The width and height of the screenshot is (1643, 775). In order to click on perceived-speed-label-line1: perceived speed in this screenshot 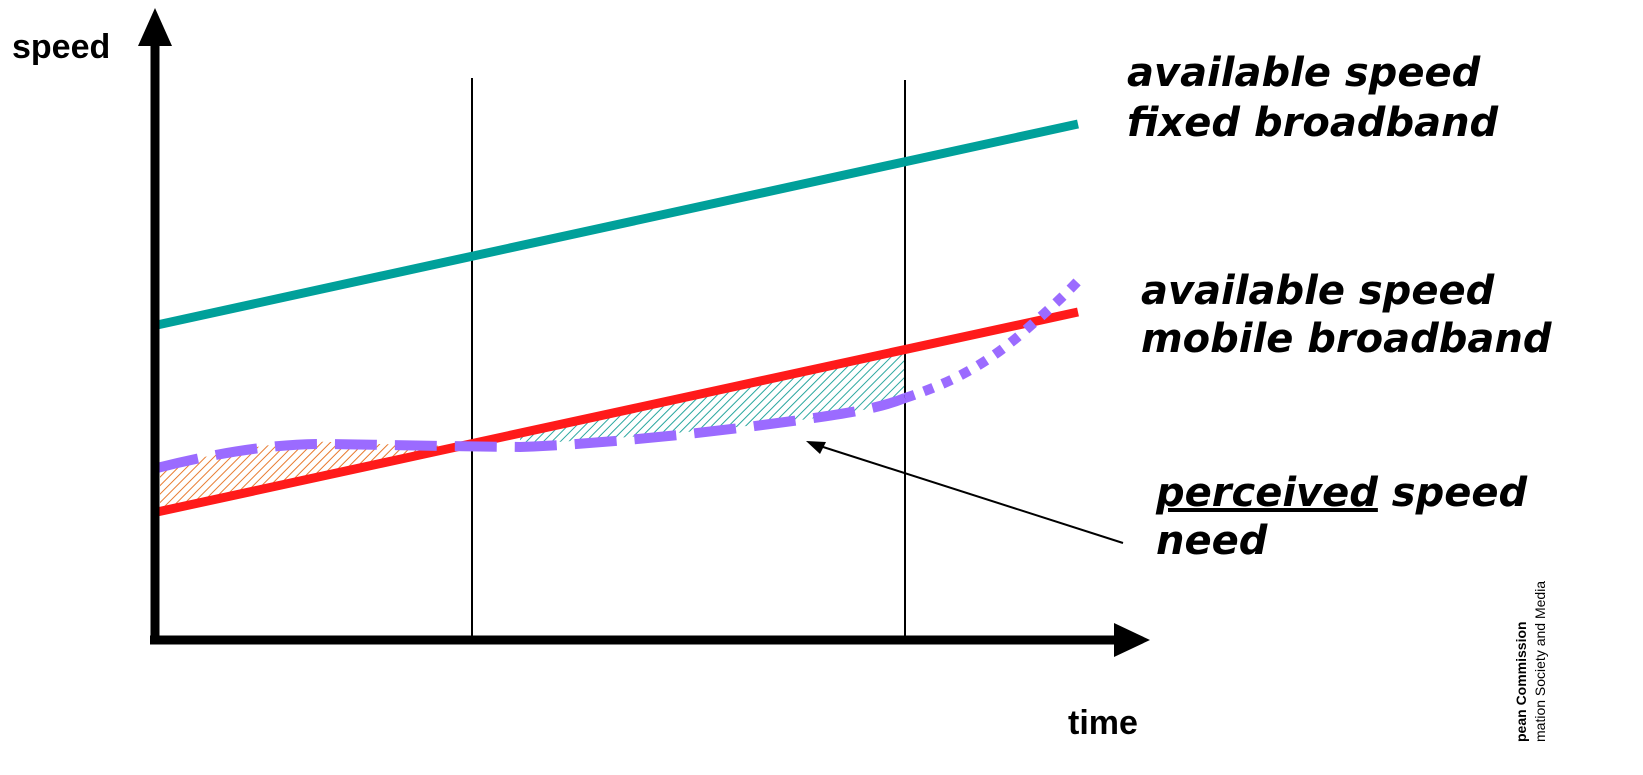, I will do `click(1341, 493)`.